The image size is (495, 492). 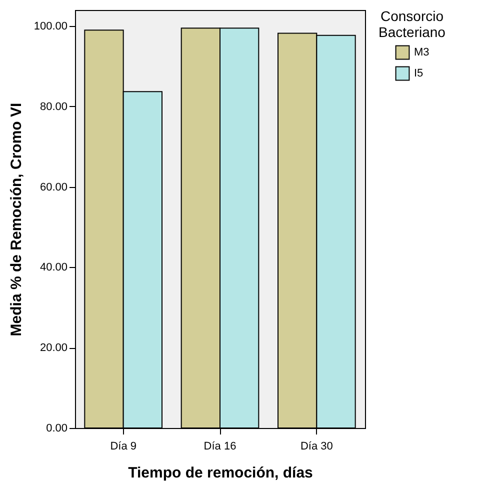 I want to click on x-tick-label: Día 9, so click(x=123, y=446).